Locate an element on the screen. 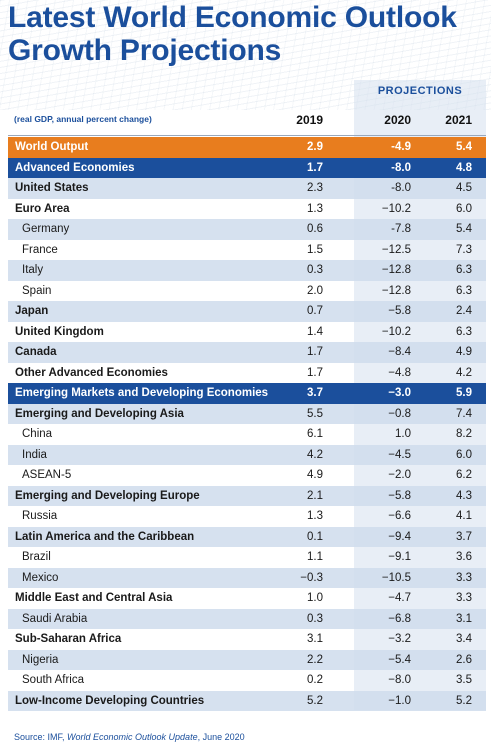 The width and height of the screenshot is (491, 747). value-2019: 2.1 is located at coordinates (315, 495).